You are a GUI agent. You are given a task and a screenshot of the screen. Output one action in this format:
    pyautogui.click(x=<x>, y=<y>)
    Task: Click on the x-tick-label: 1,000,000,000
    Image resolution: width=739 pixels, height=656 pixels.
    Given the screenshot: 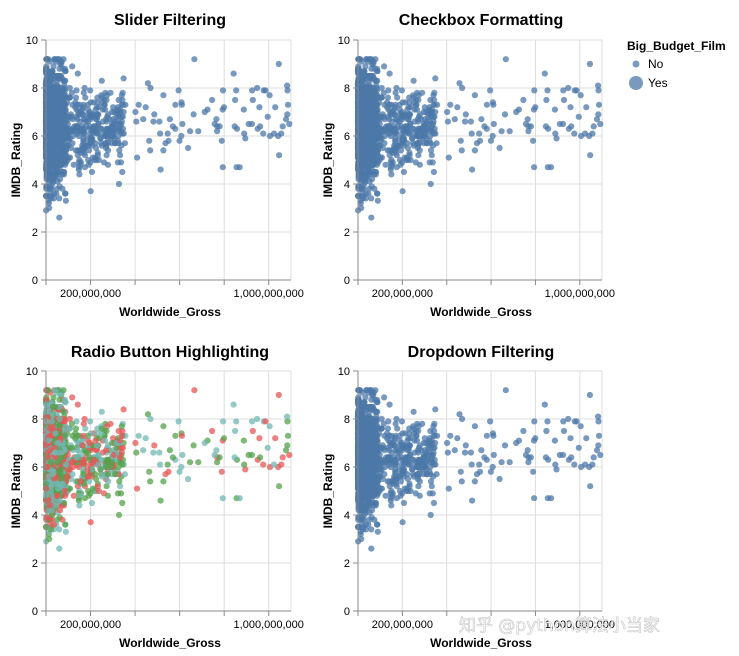 What is the action you would take?
    pyautogui.click(x=269, y=294)
    